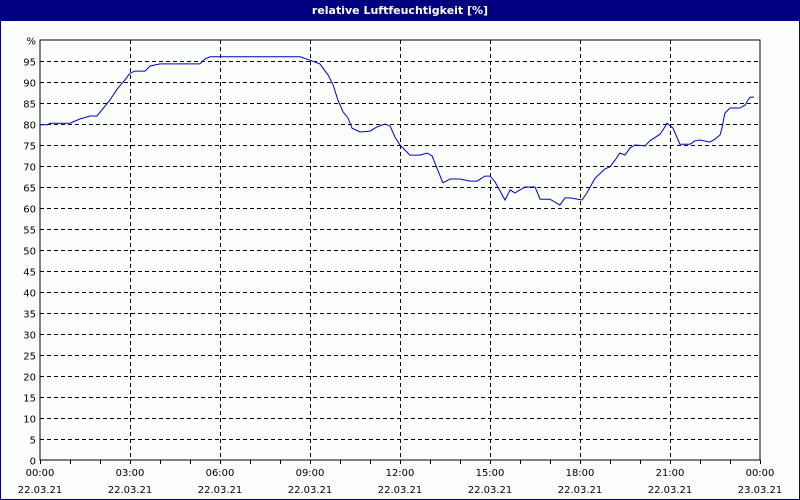  I want to click on y-tick-label: 70, so click(29, 168).